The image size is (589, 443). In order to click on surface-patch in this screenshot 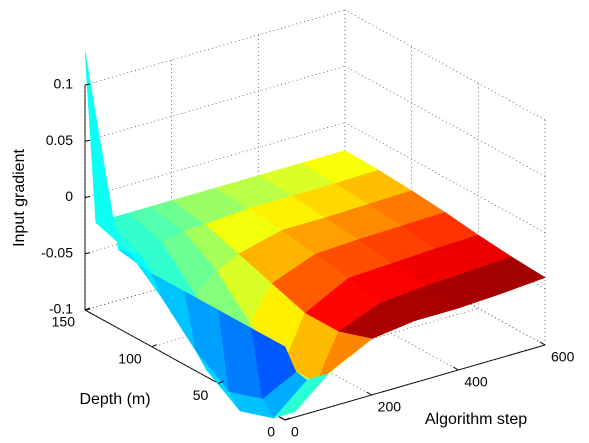, I will do `click(274, 363)`.